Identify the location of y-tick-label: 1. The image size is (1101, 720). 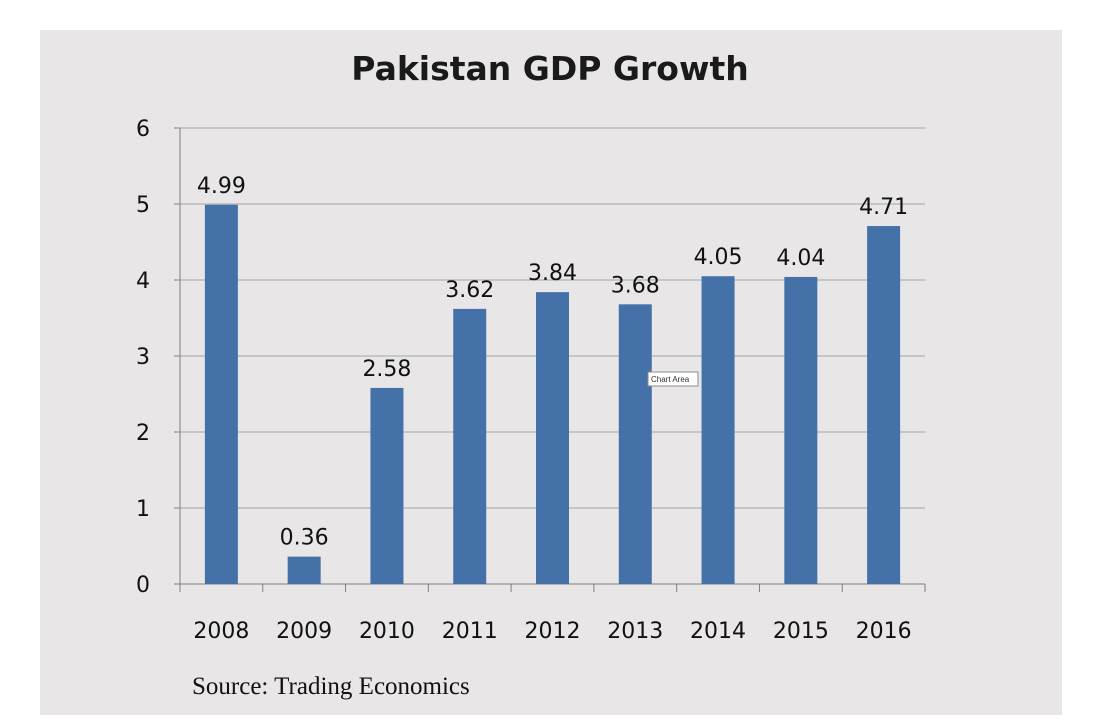
(143, 509).